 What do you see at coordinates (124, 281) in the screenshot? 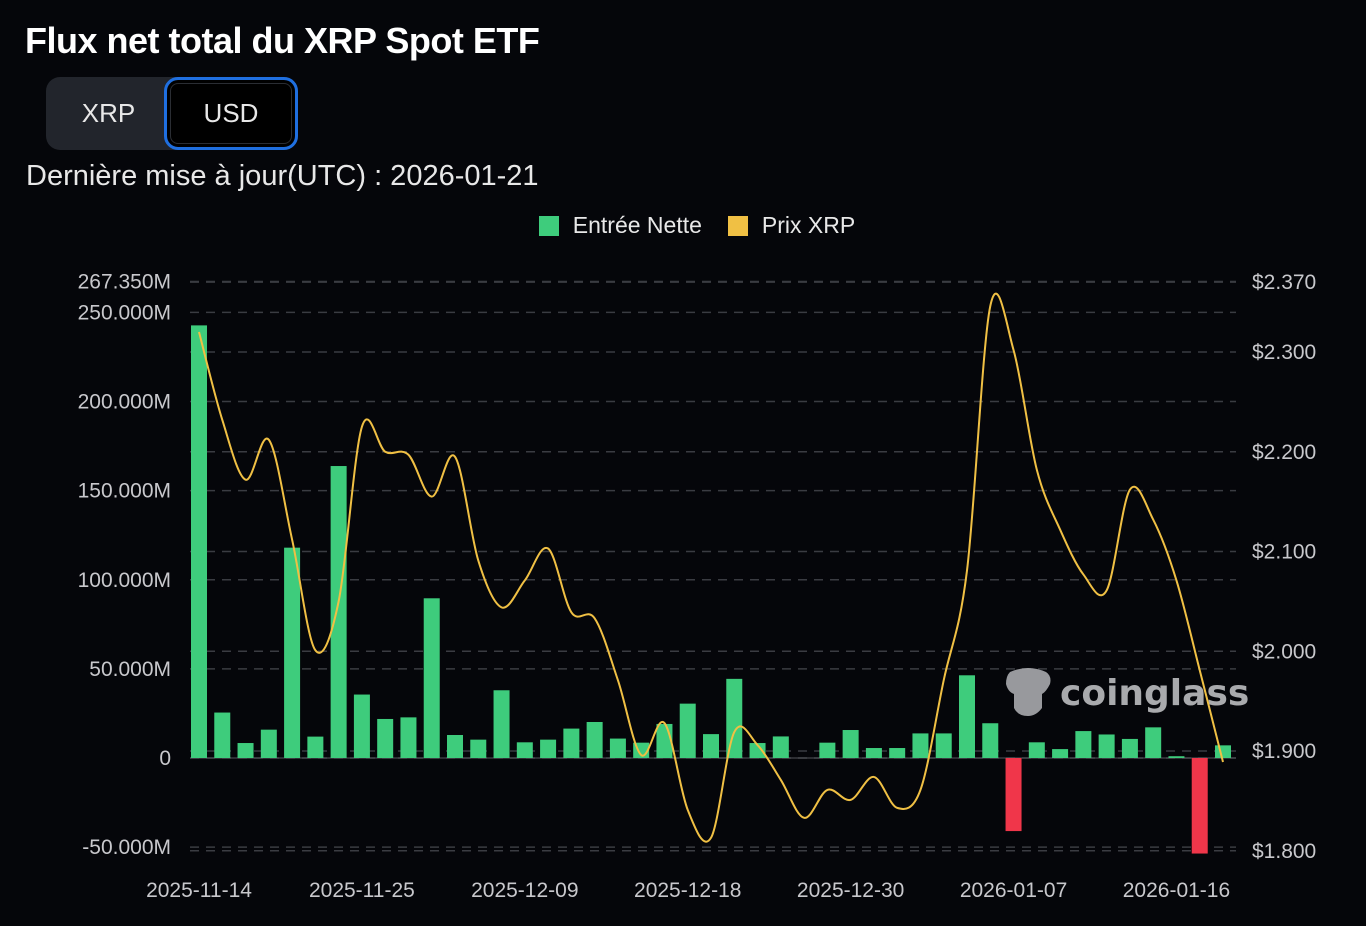
I see `y-left-tick-label: 267.350M` at bounding box center [124, 281].